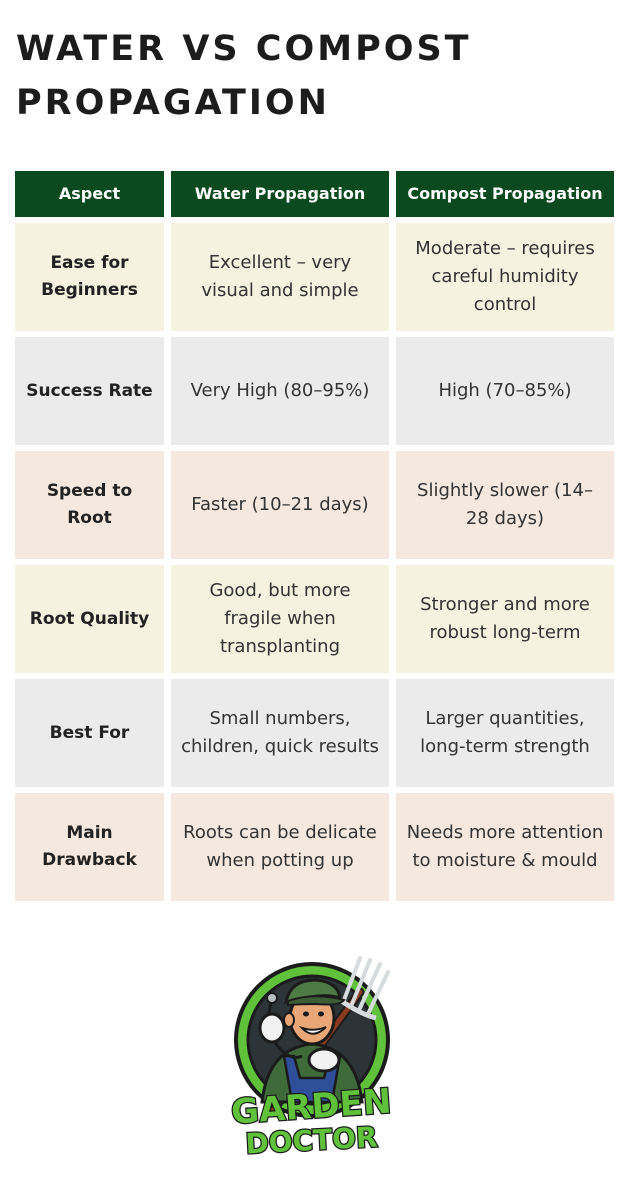 This screenshot has width=628, height=1200. Describe the element at coordinates (505, 619) in the screenshot. I see `compost-value-cell: Stronger and more robust long-term` at that location.